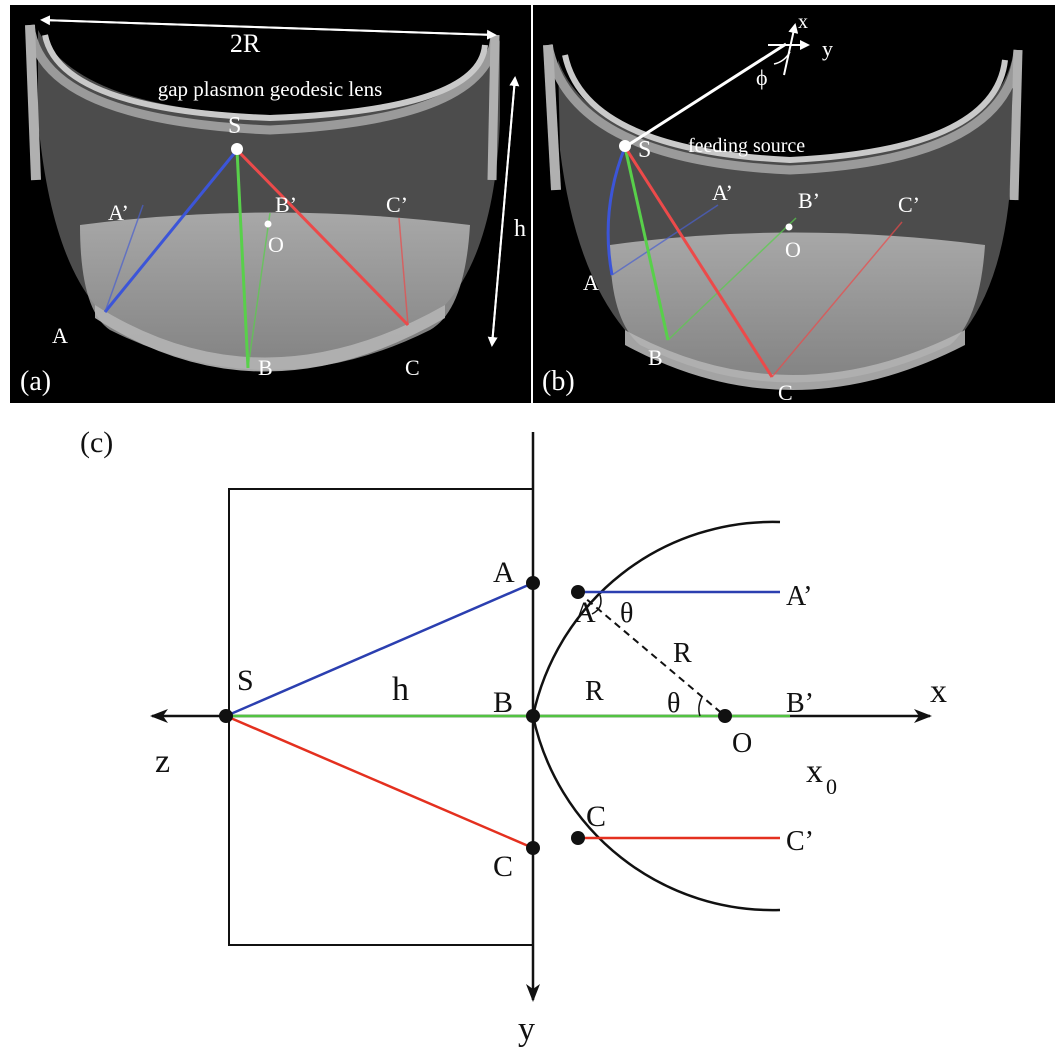  I want to click on ray-SB-b, so click(646, 243).